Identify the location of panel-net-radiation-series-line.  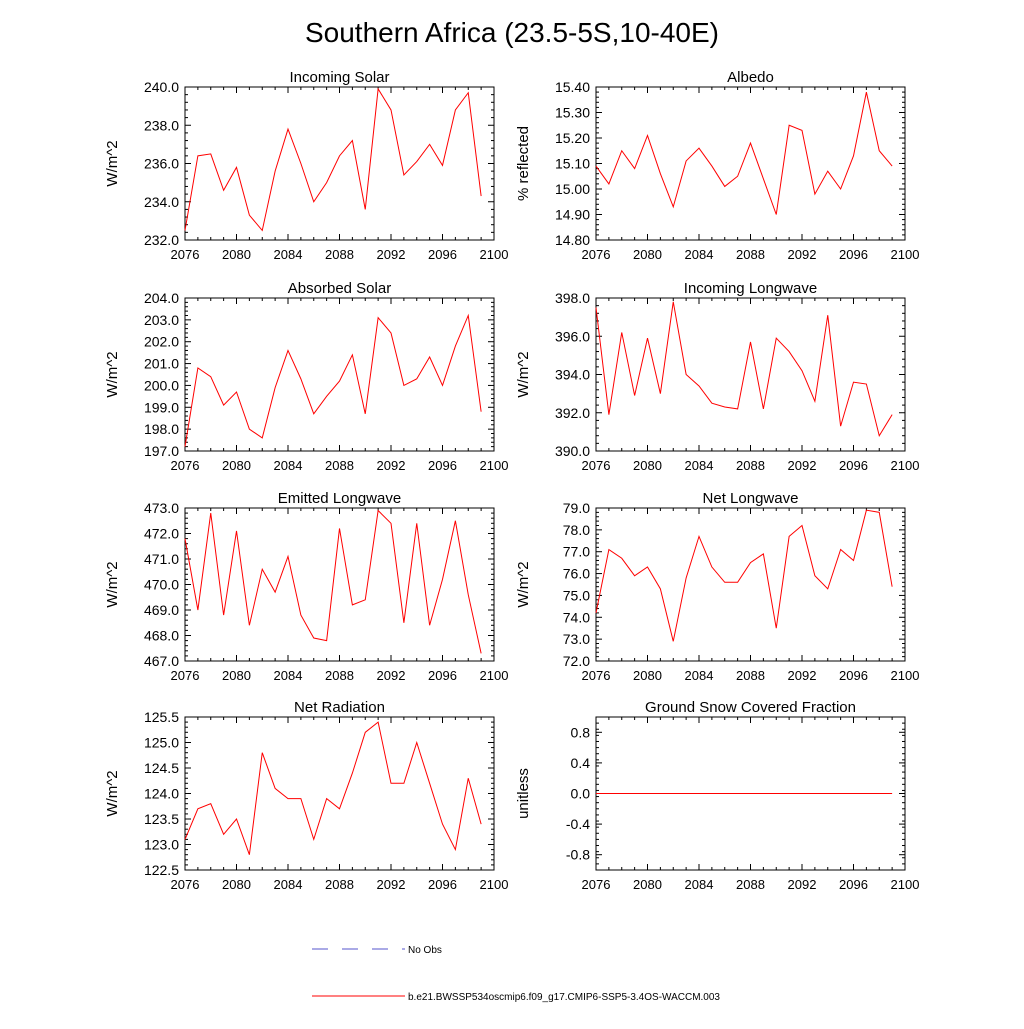
(333, 788).